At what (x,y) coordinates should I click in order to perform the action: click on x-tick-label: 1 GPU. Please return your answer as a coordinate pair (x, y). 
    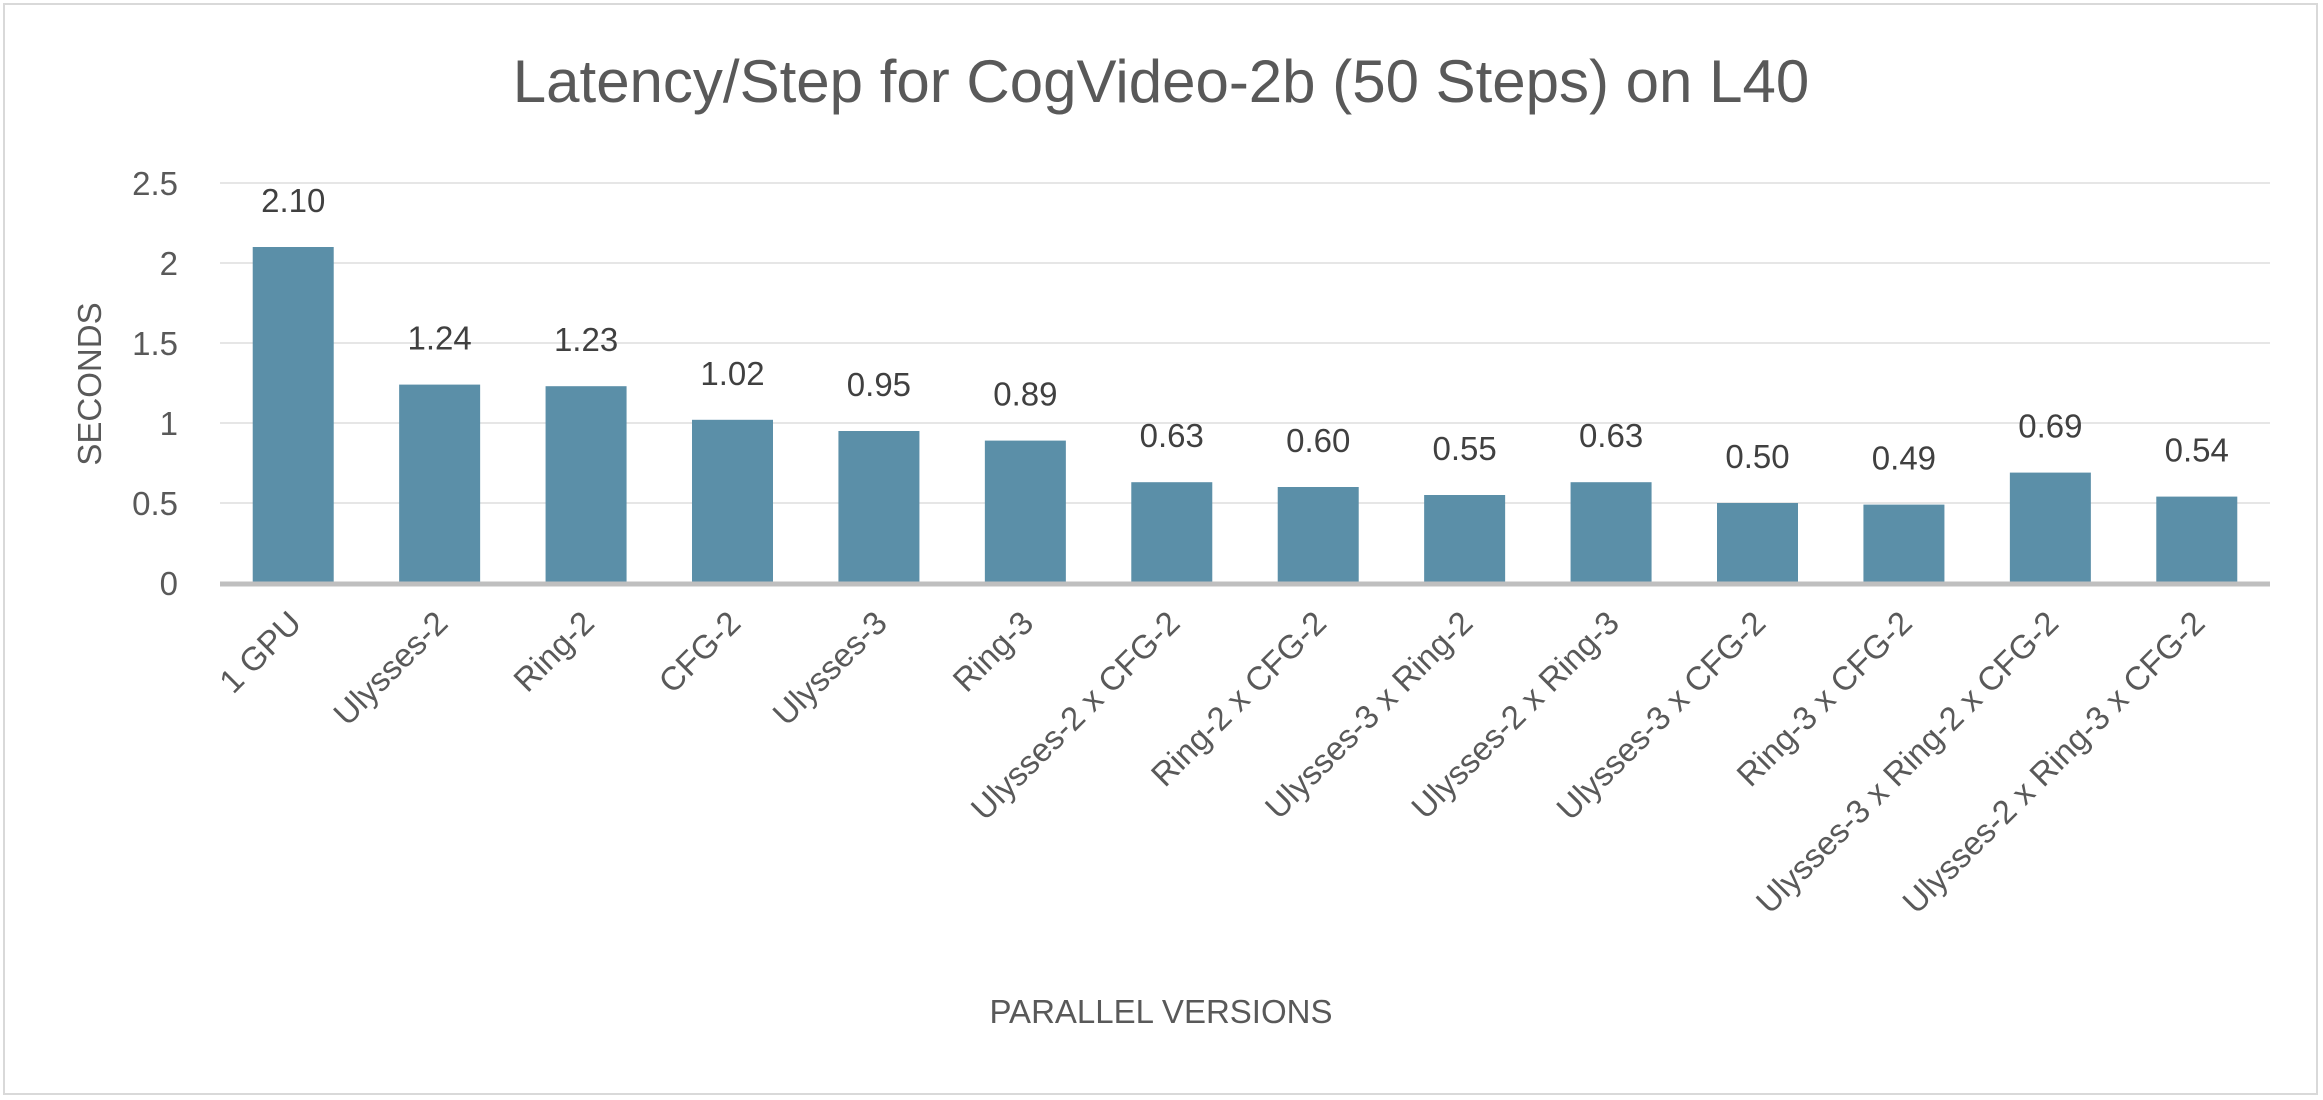
    Looking at the image, I should click on (260, 652).